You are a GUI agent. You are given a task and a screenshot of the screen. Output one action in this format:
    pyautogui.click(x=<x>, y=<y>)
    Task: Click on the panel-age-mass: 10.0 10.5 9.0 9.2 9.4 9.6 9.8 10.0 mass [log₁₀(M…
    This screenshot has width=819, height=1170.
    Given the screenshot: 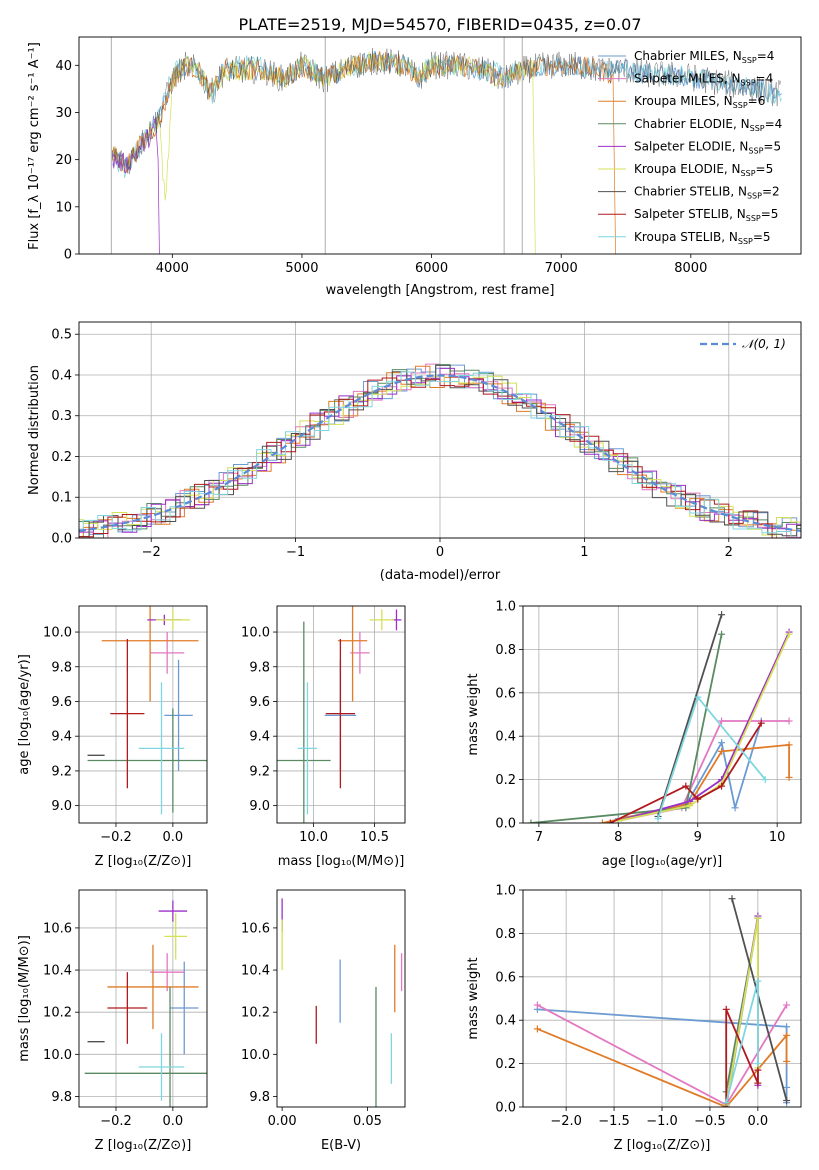 What is the action you would take?
    pyautogui.click(x=323, y=737)
    